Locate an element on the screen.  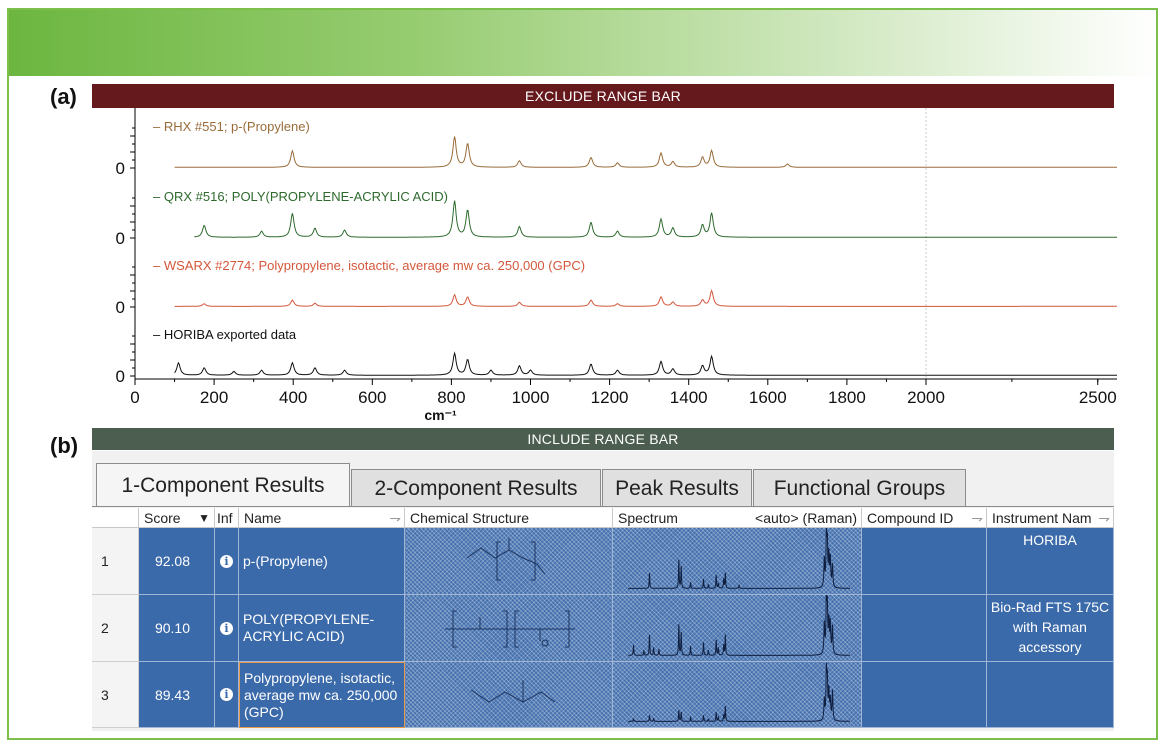
header-compound-id: Compound ID ⇁ is located at coordinates (924, 518).